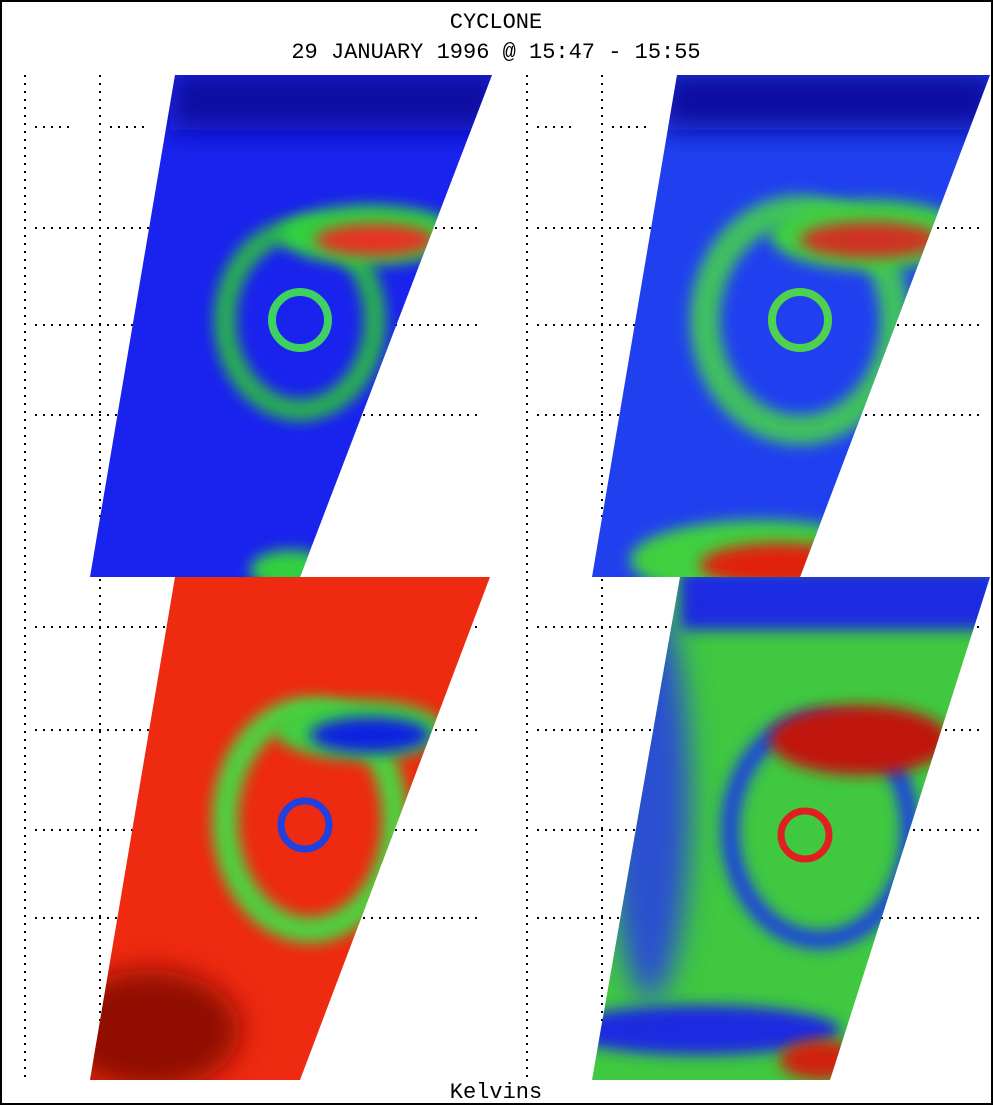  Describe the element at coordinates (496, 1092) in the screenshot. I see `footer-label: Kelvins` at that location.